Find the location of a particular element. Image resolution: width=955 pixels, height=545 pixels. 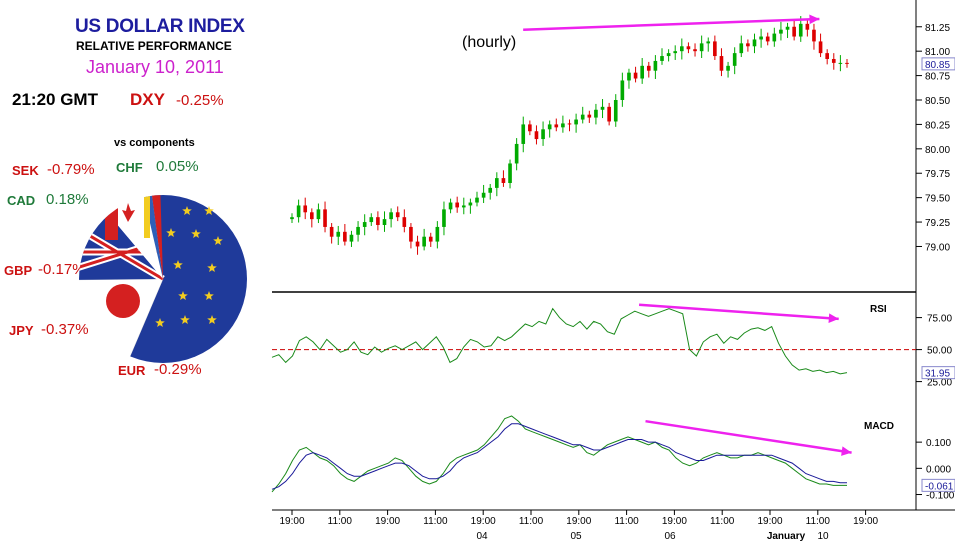

price-tick-label-7: 79.50 is located at coordinates (937, 199).